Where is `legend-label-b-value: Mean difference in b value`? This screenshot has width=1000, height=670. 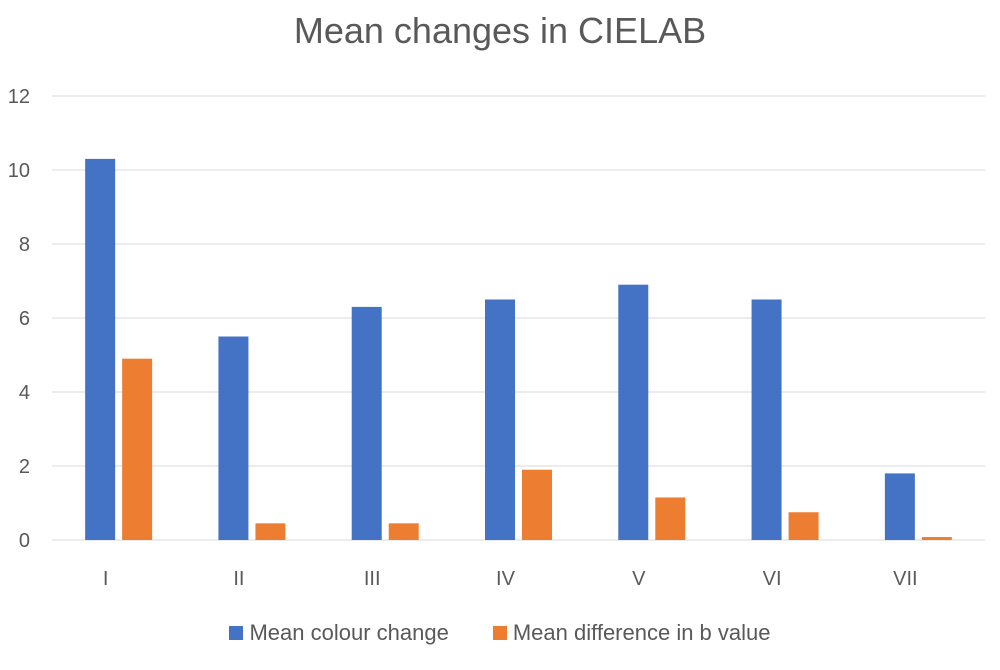
legend-label-b-value: Mean difference in b value is located at coordinates (641, 632).